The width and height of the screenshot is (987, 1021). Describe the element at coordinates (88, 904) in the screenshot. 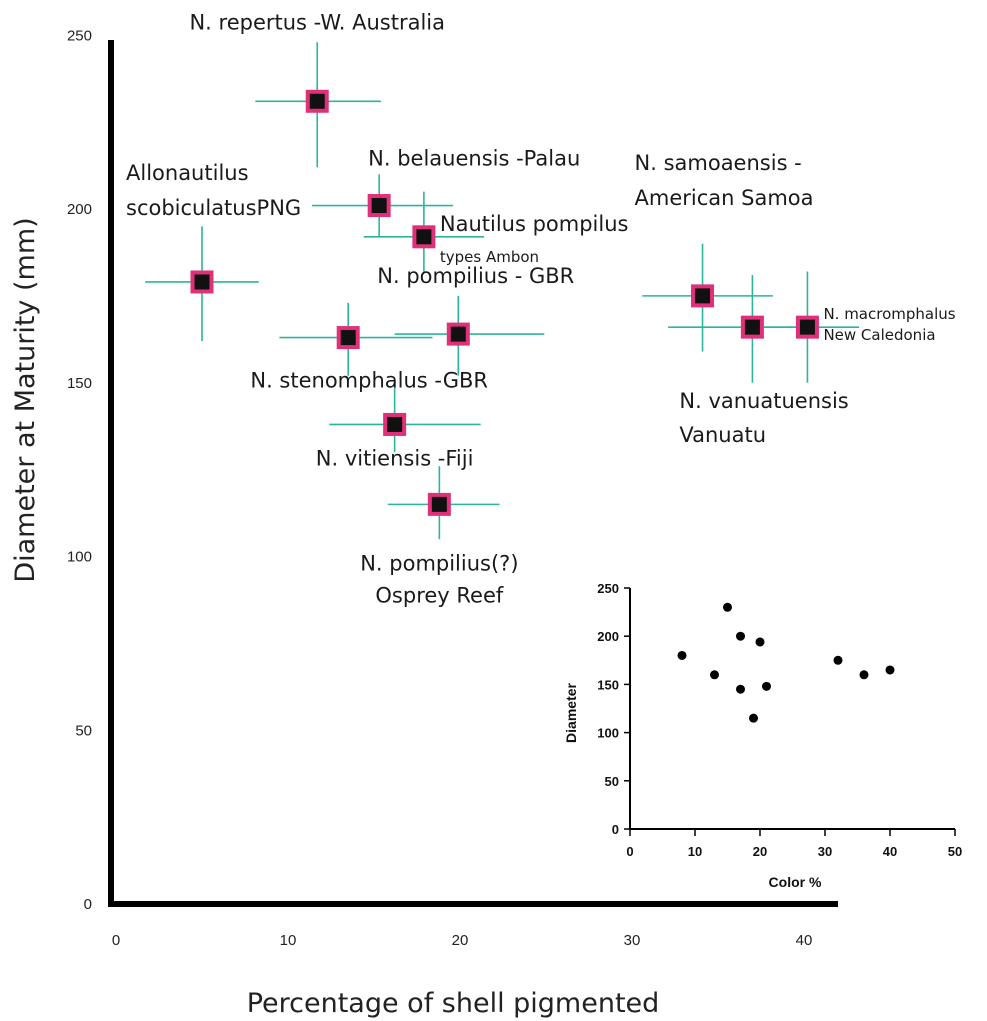

I see `y-tick-label: 0` at that location.